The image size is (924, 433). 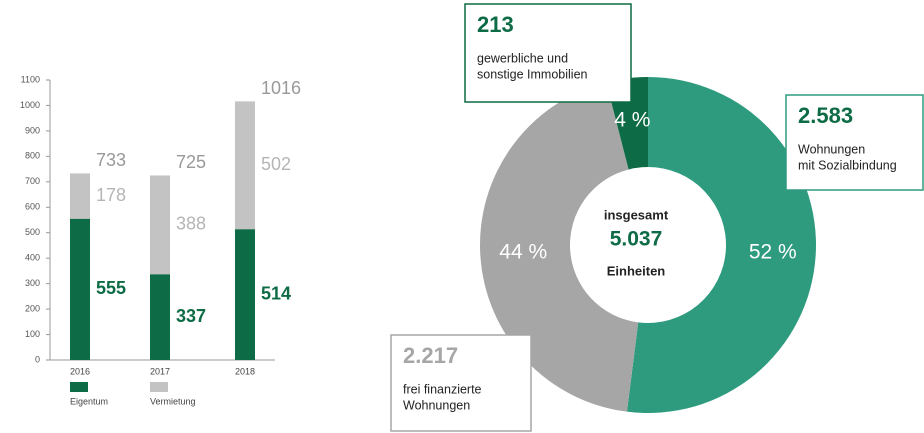 I want to click on callout-number: 2.583, so click(x=825, y=115).